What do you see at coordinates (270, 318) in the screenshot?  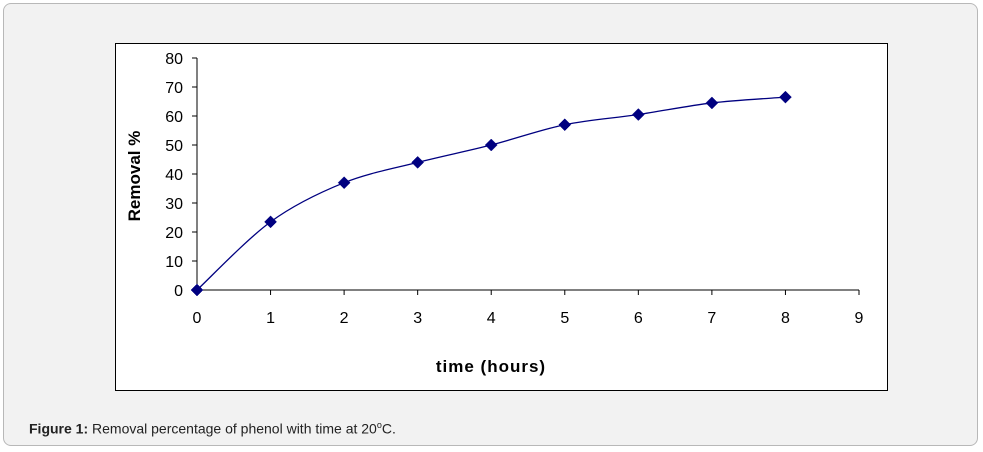 I see `x-tick-label: 1` at bounding box center [270, 318].